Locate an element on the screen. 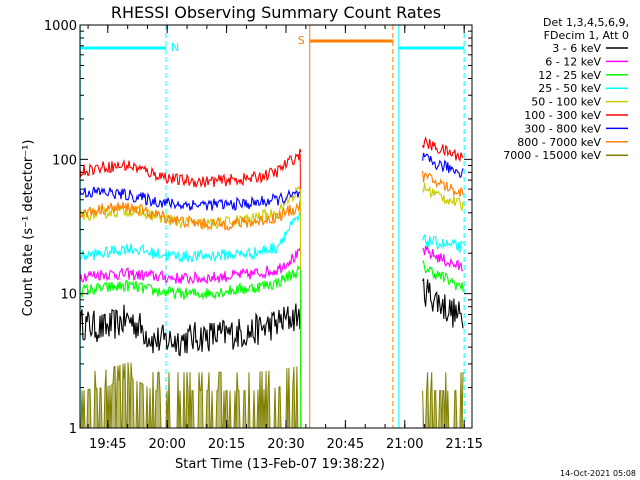  y-tick-label: 1000 is located at coordinates (60, 26).